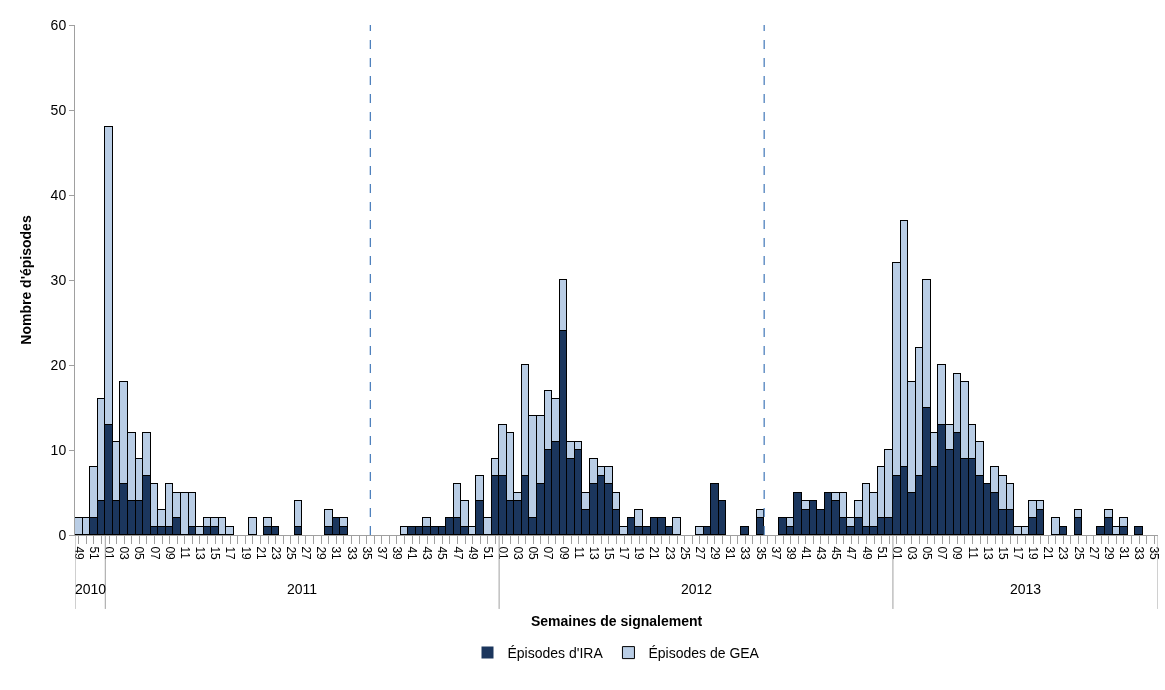  Describe the element at coordinates (302, 589) in the screenshot. I see `text: 2011` at that location.